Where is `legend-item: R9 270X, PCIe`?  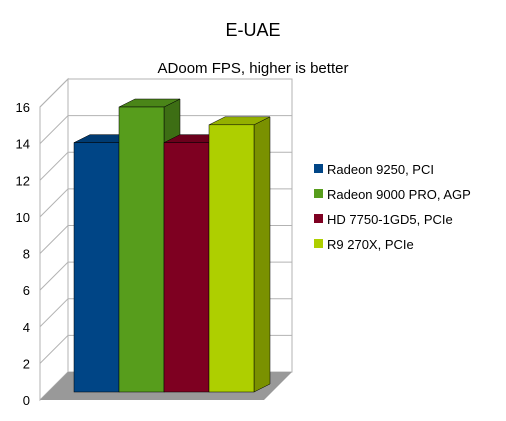 legend-item: R9 270X, PCIe is located at coordinates (364, 244).